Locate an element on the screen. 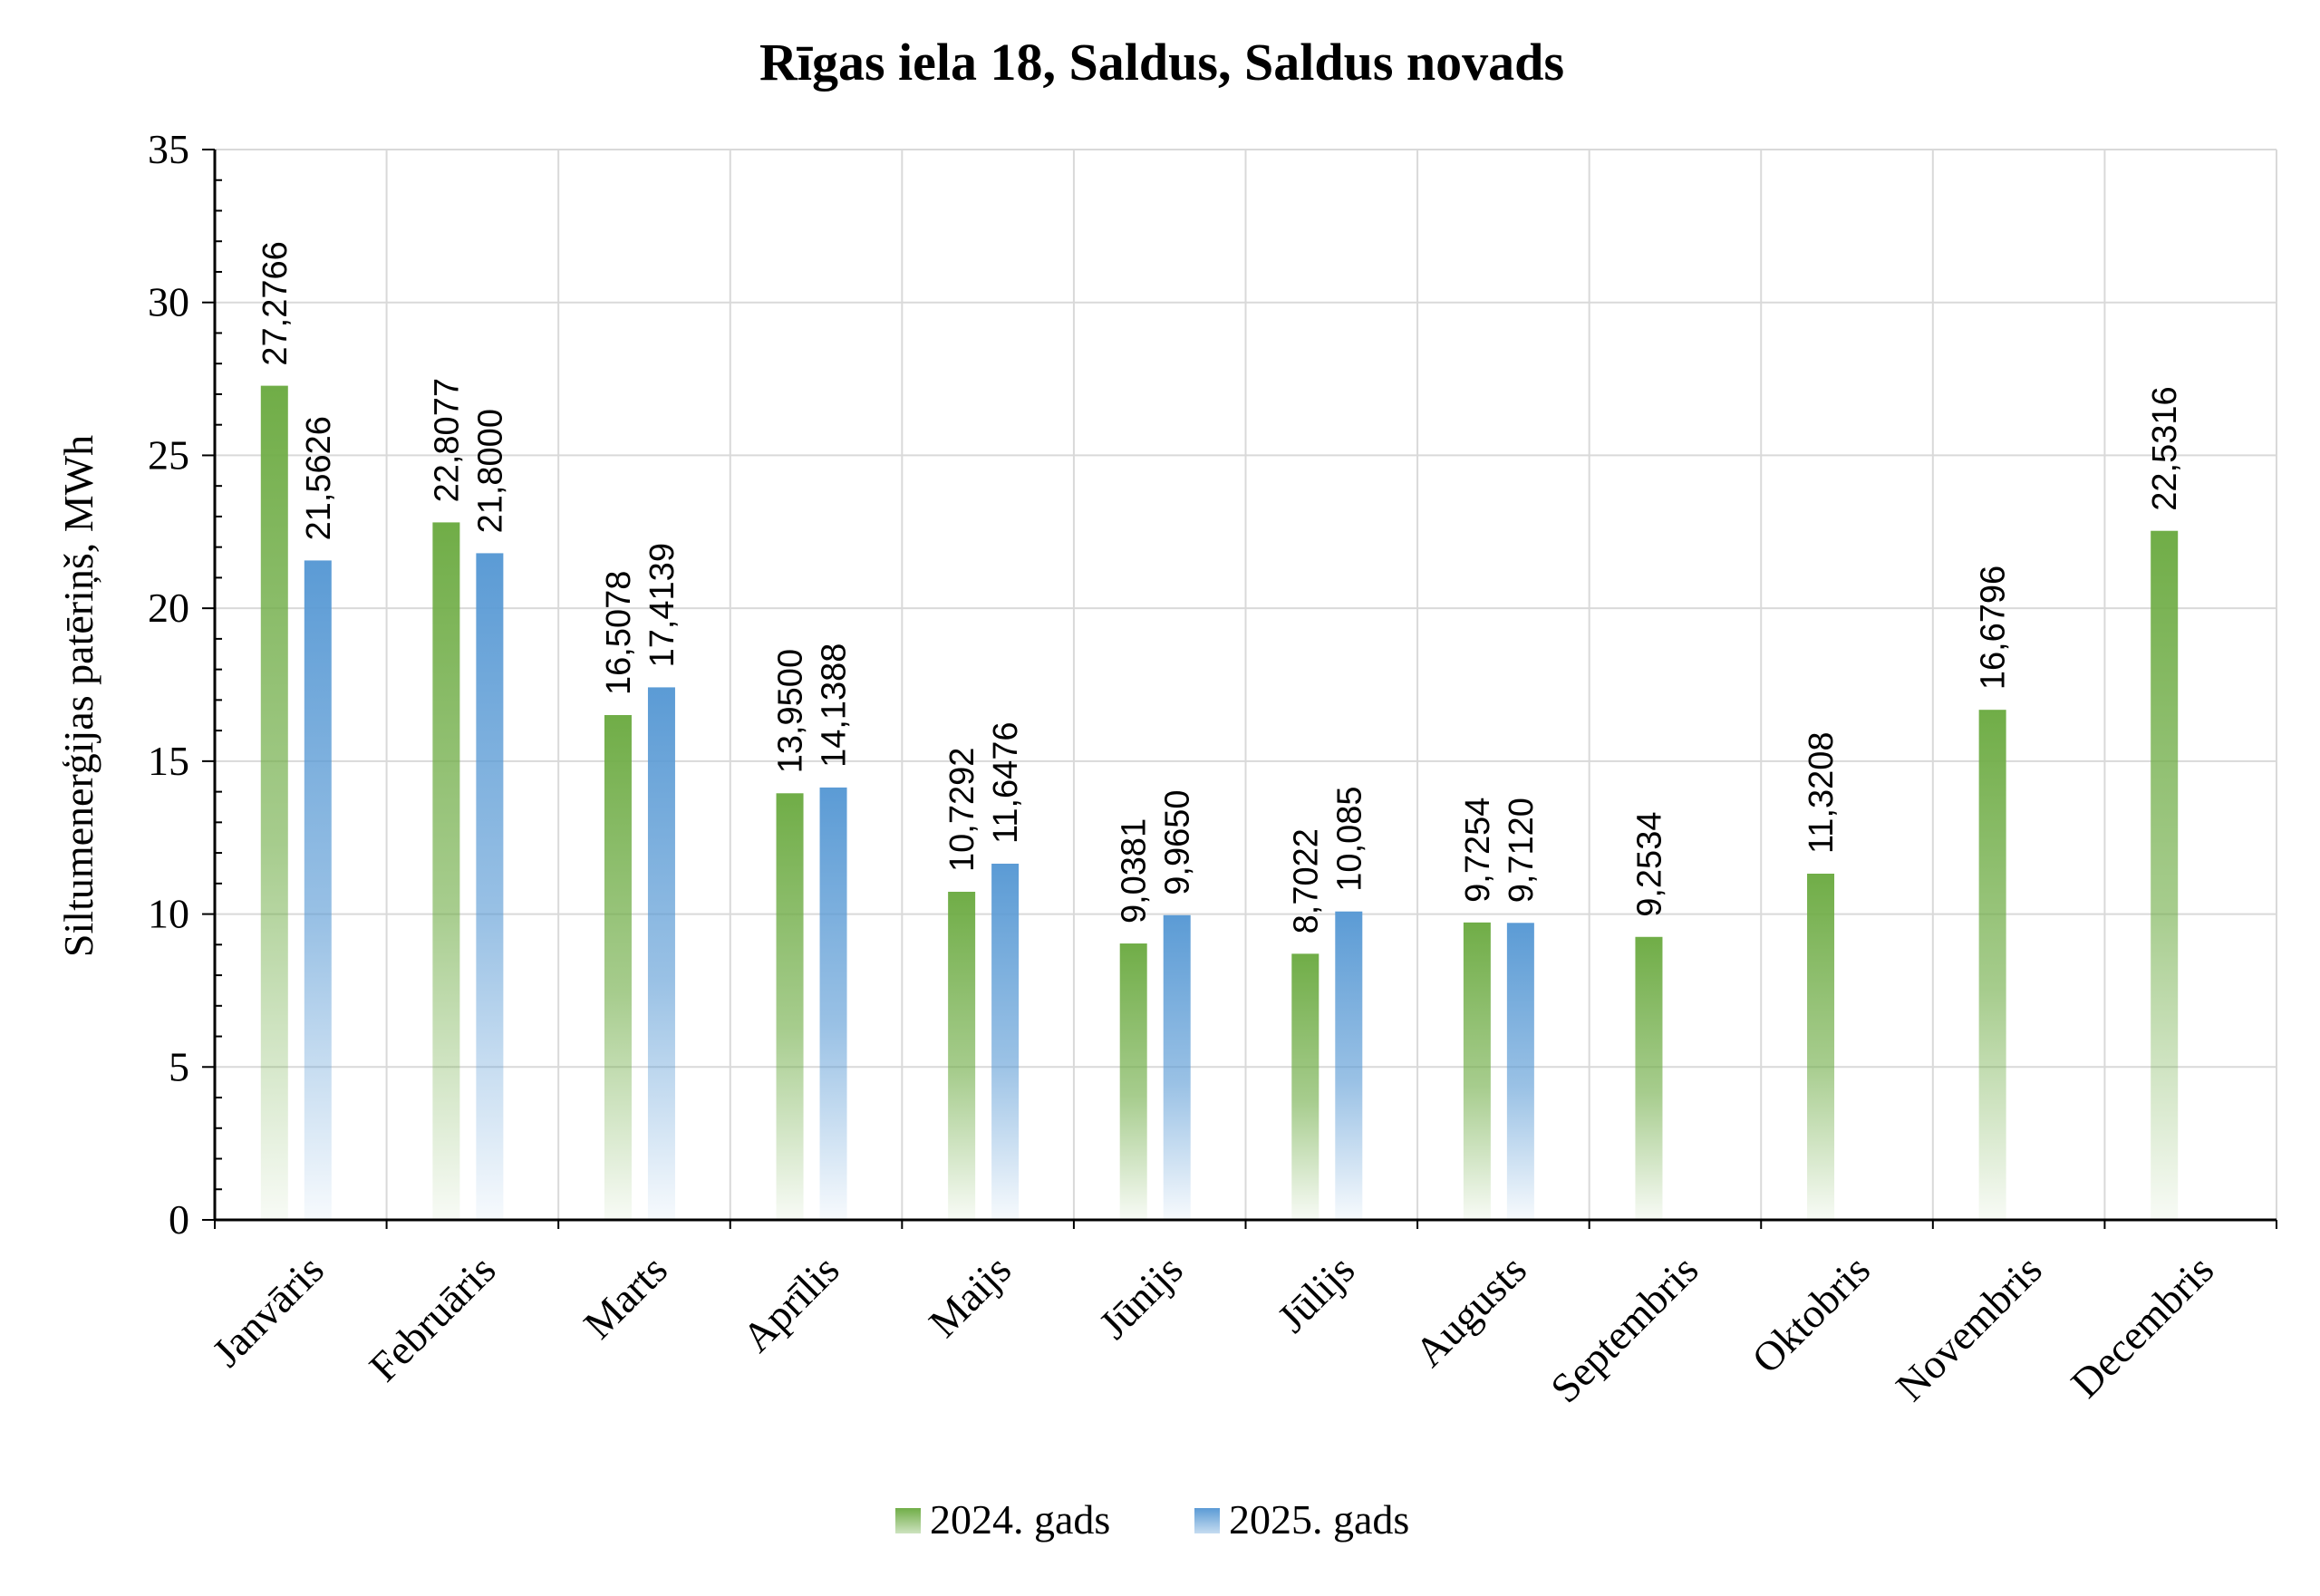  data-label-2024-0: 27,2766 is located at coordinates (275, 303).